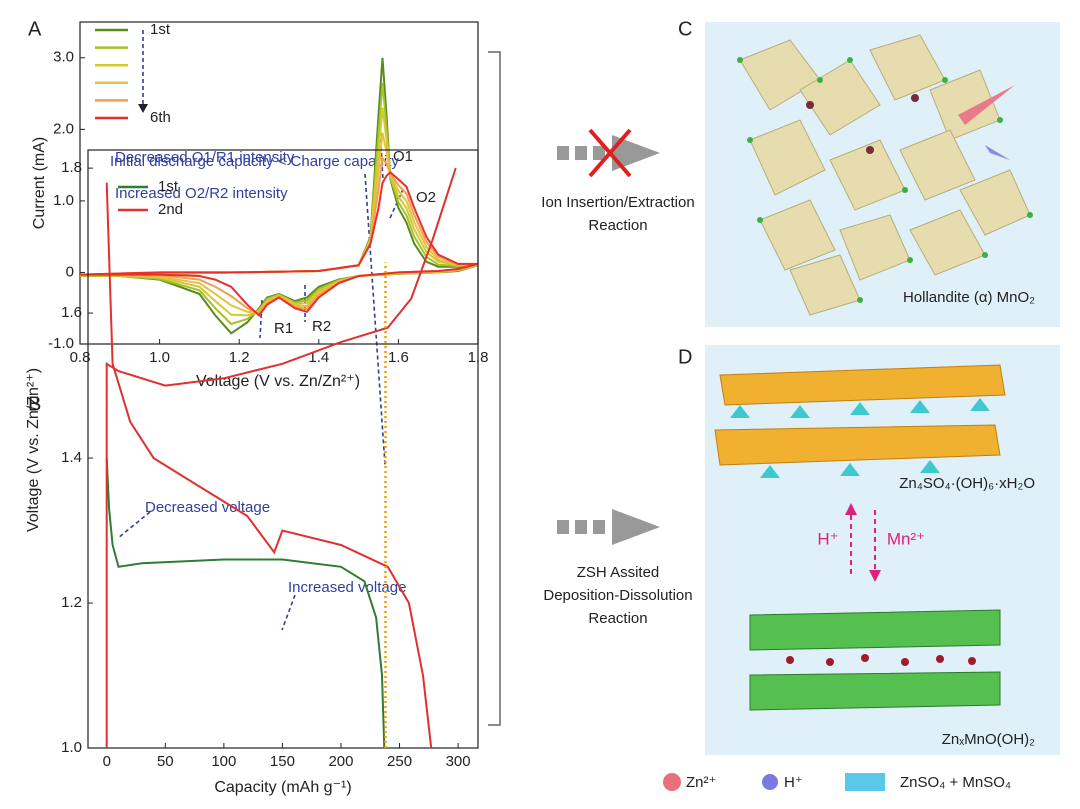 The image size is (1080, 809). What do you see at coordinates (997, 152) in the screenshot?
I see `h-arrow` at bounding box center [997, 152].